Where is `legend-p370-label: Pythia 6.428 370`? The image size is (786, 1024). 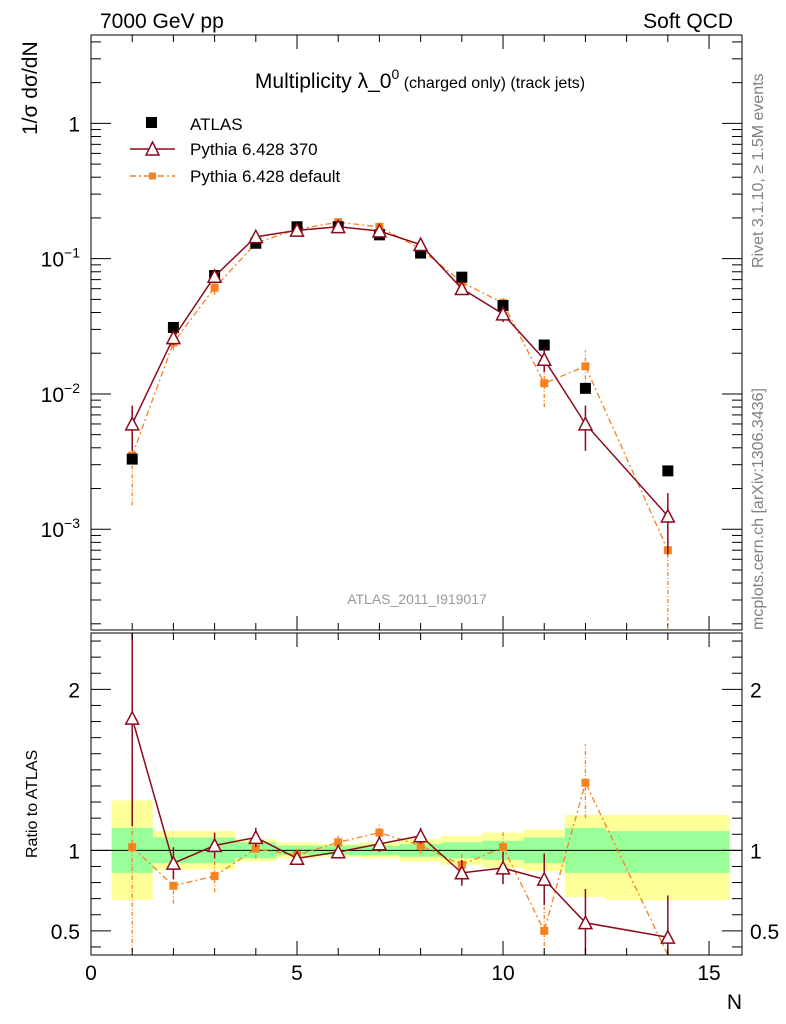
legend-p370-label: Pythia 6.428 370 is located at coordinates (254, 149).